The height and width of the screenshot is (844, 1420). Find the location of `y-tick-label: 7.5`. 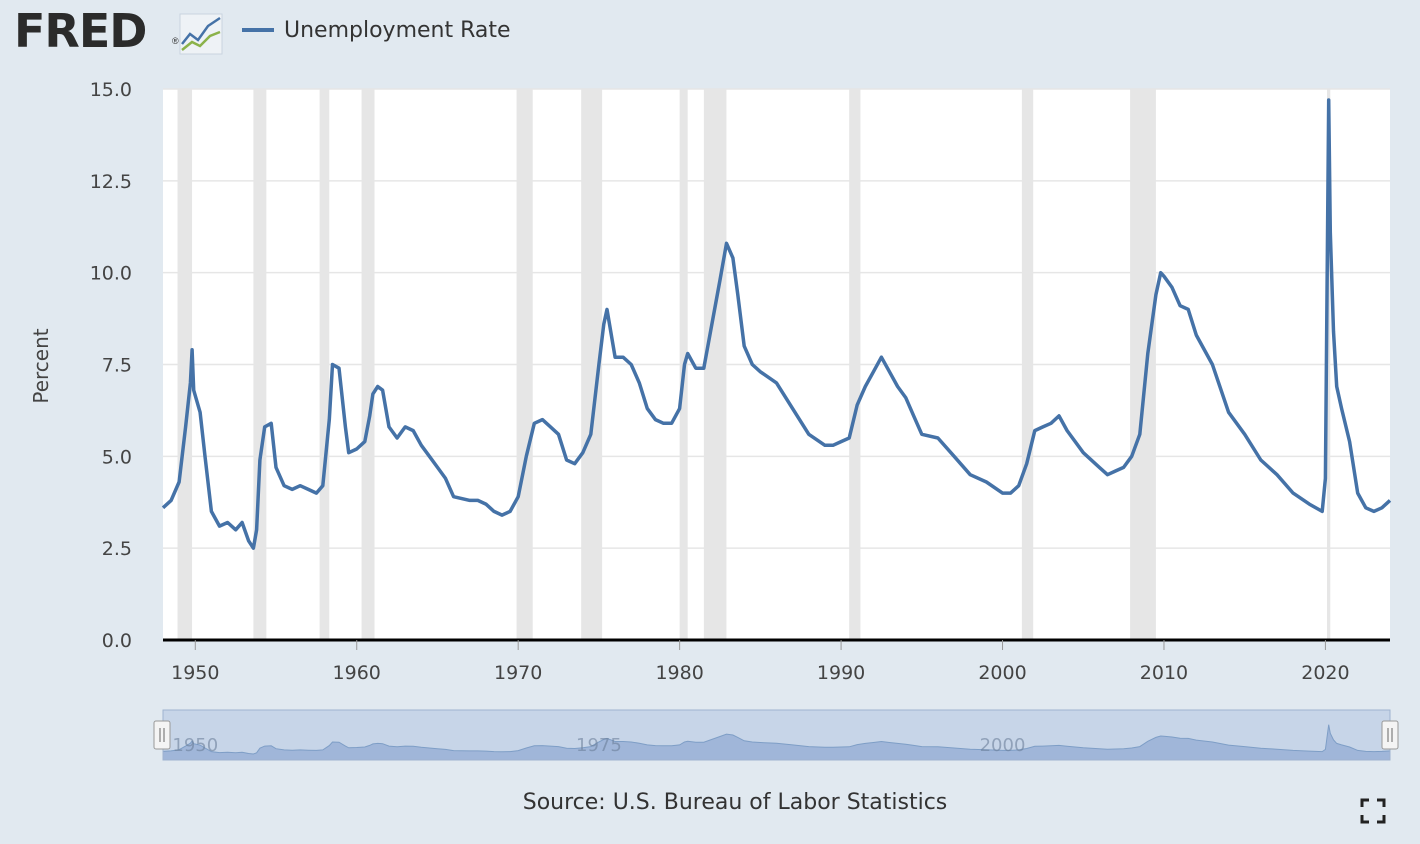

y-tick-label: 7.5 is located at coordinates (117, 366).